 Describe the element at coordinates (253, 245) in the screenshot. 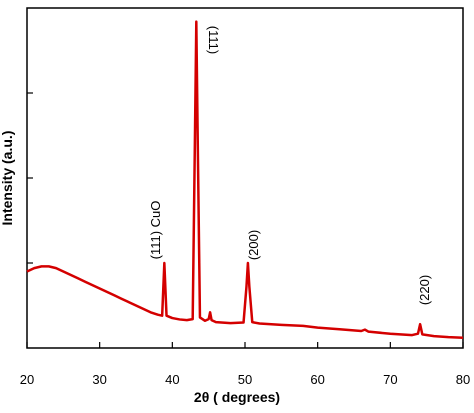

I see `peak-annotation: (200)` at that location.